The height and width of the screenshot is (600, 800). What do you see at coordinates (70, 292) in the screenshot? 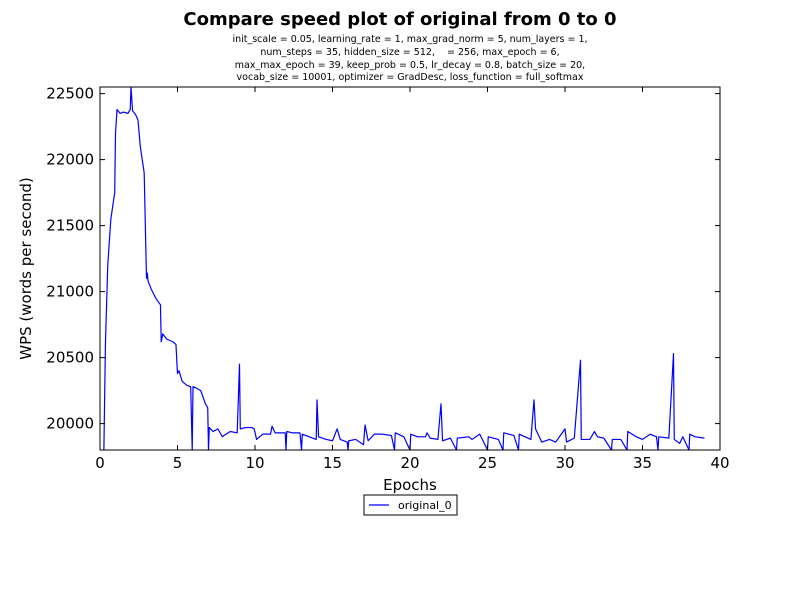
I see `y-tick-label: 21000` at bounding box center [70, 292].